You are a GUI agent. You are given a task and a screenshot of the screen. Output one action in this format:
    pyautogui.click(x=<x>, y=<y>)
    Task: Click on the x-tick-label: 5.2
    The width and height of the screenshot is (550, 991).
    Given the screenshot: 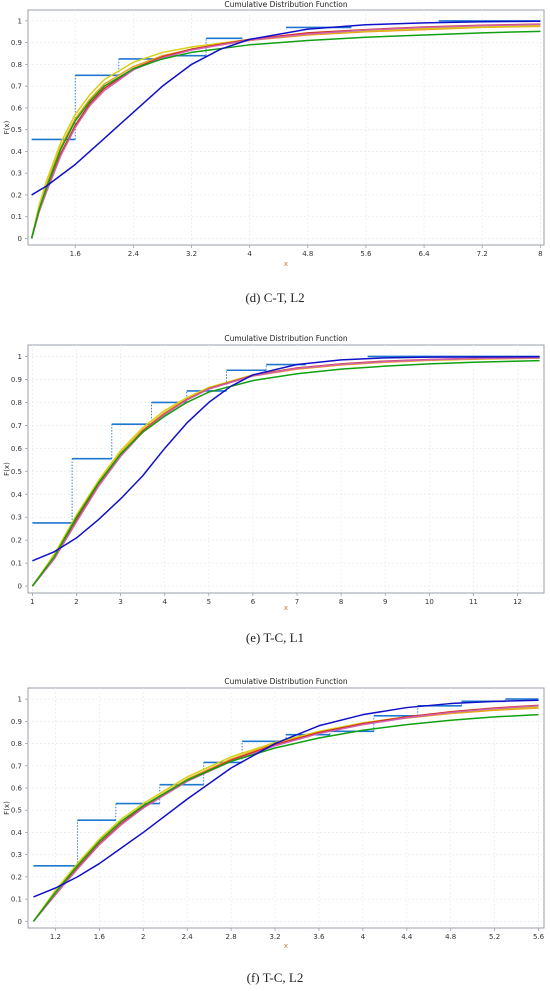 What is the action you would take?
    pyautogui.click(x=494, y=937)
    